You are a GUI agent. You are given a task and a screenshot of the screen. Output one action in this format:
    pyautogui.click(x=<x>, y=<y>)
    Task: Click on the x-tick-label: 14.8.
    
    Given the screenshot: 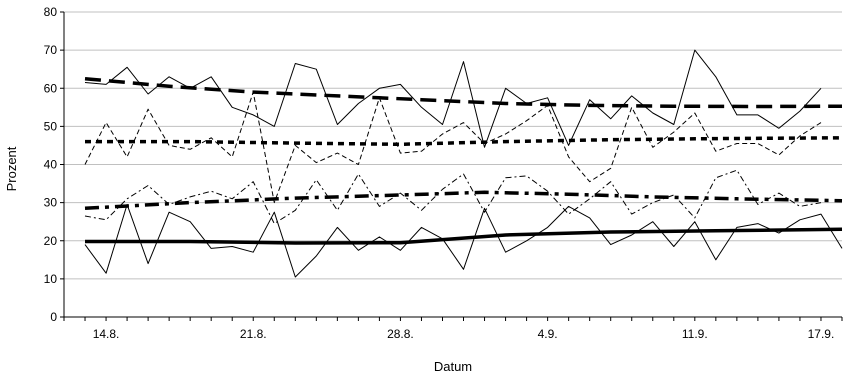 What is the action you would take?
    pyautogui.click(x=106, y=334)
    